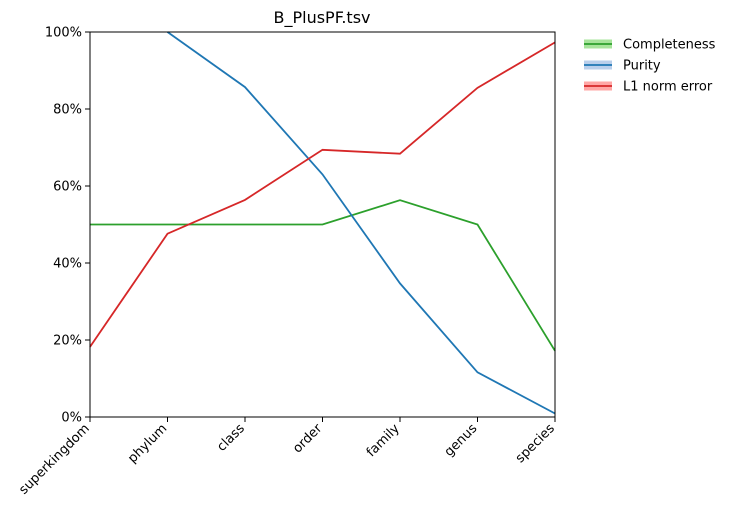 This screenshot has height=521, width=737. I want to click on legend-label: L1 norm error, so click(668, 87).